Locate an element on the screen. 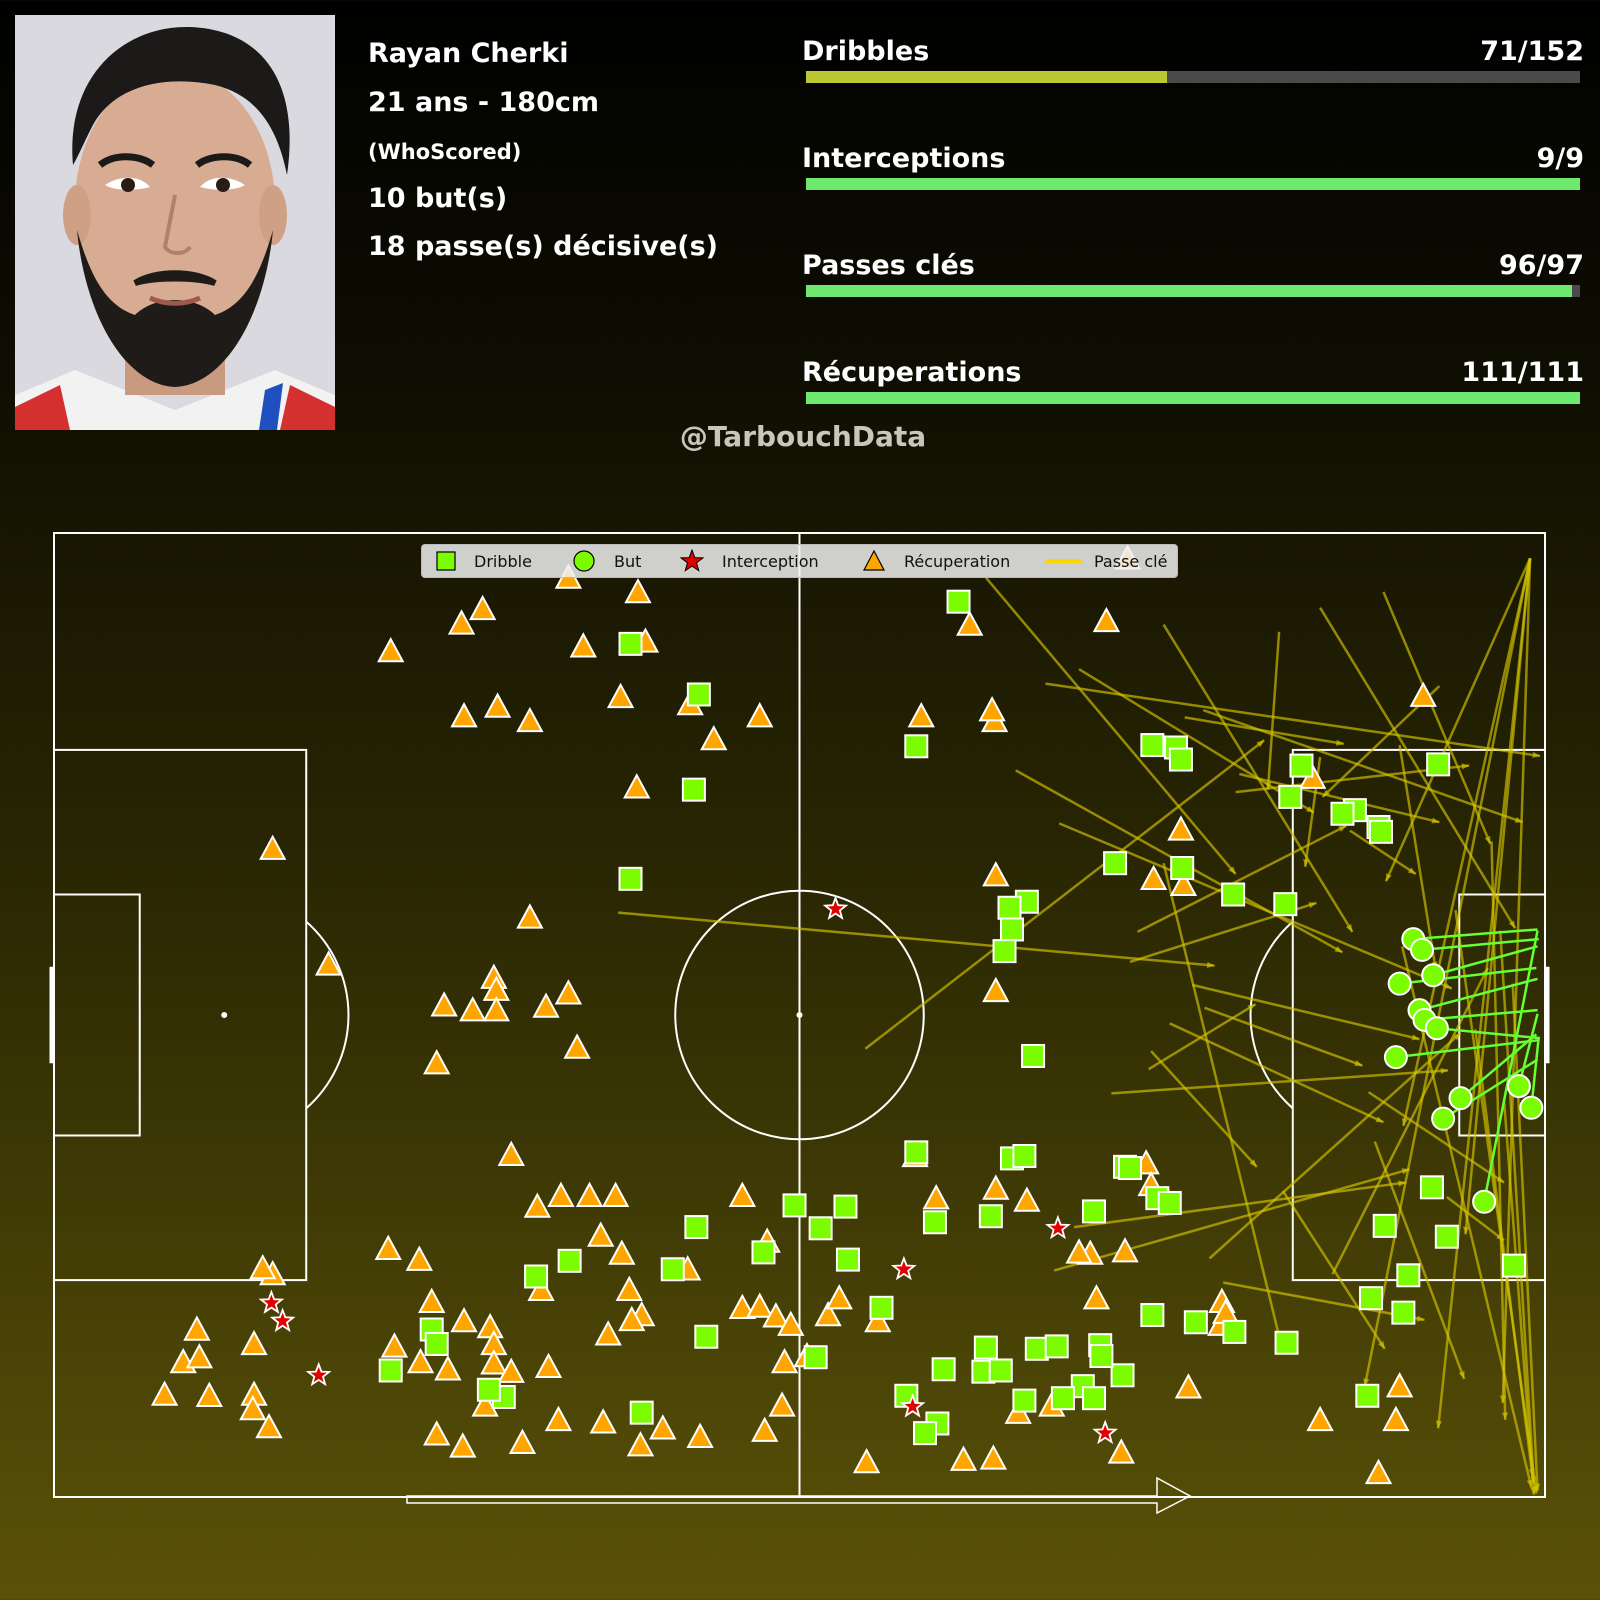 The image size is (1600, 1600). left-penalty-arc is located at coordinates (327, 1015).